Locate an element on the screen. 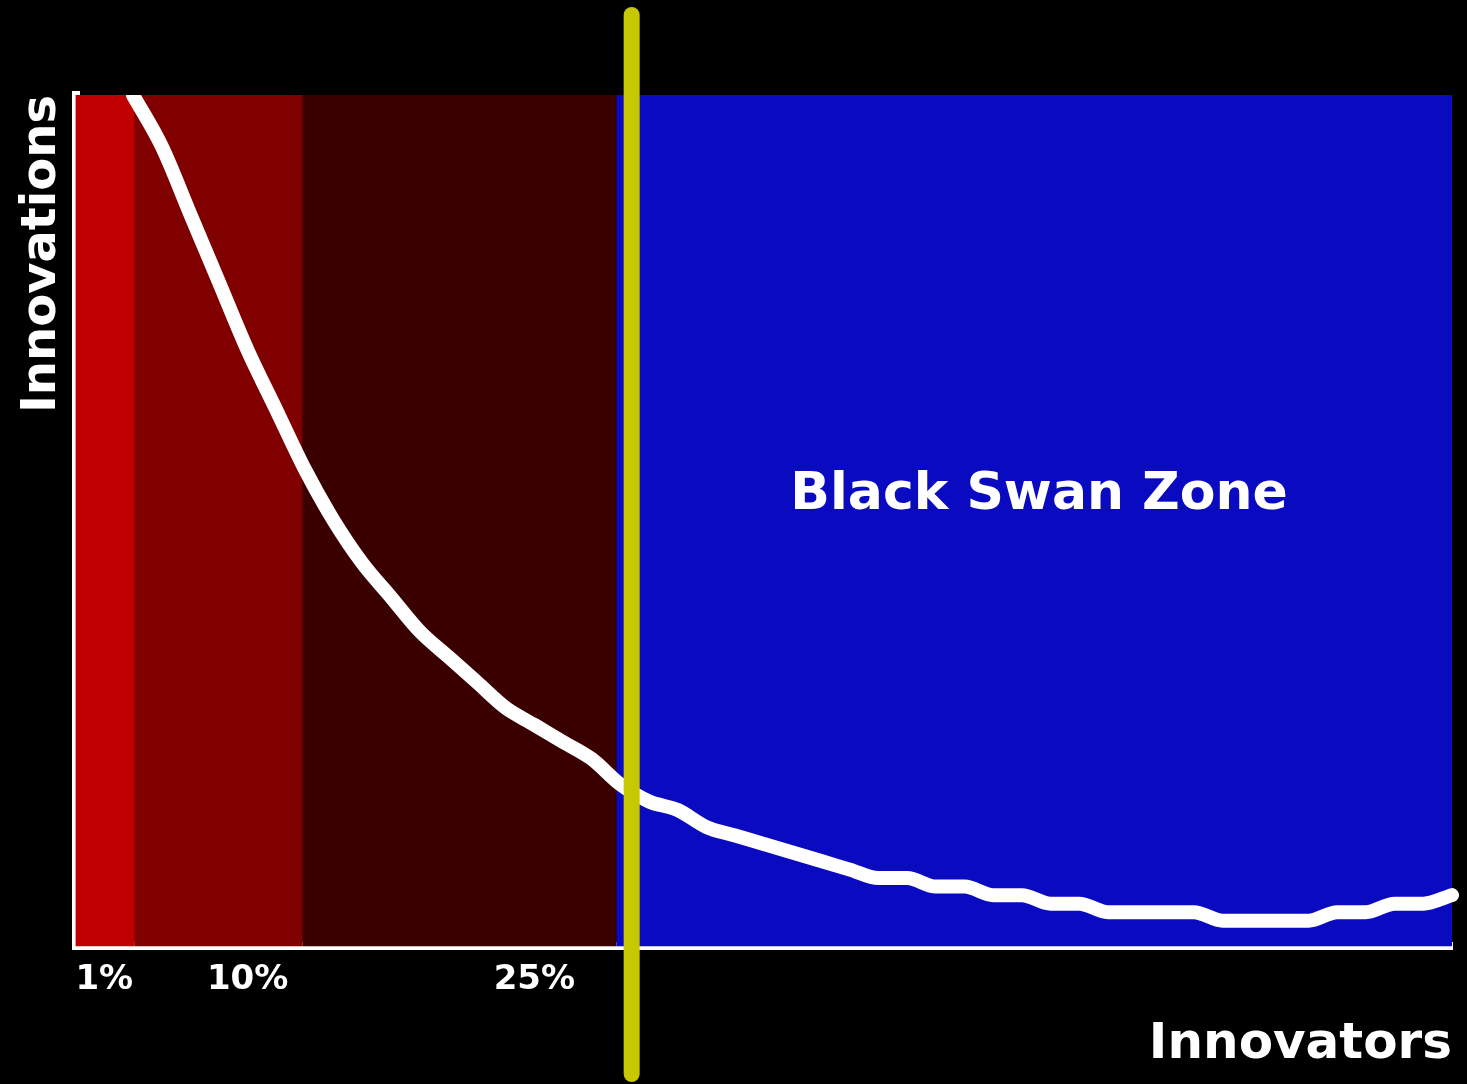  y-axis-title: Innovations is located at coordinates (38, 254).